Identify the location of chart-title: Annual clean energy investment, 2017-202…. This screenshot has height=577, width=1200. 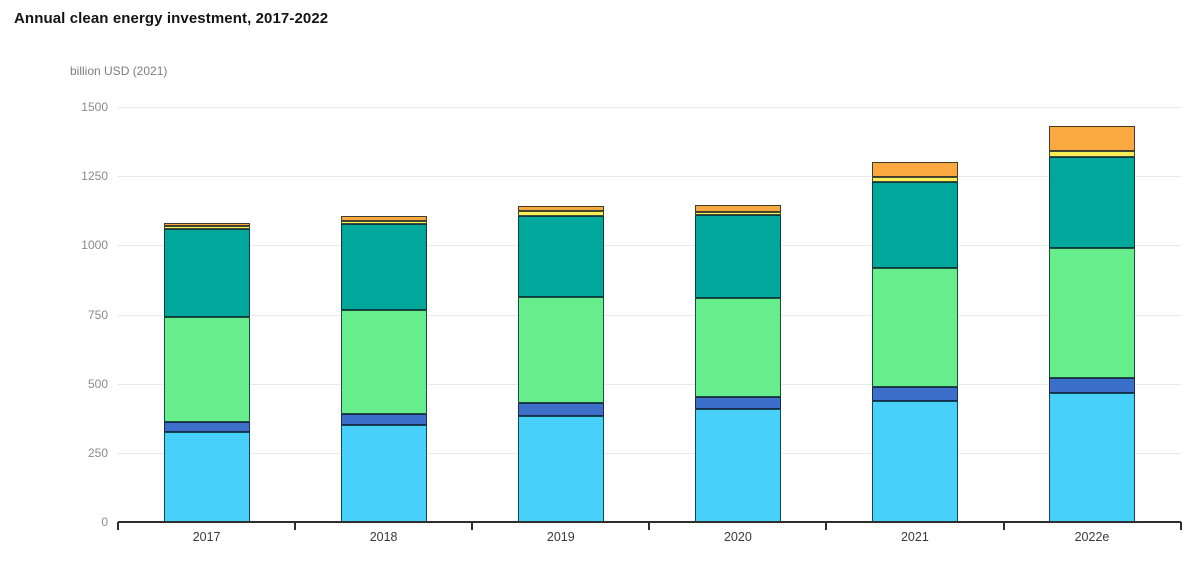
(171, 18).